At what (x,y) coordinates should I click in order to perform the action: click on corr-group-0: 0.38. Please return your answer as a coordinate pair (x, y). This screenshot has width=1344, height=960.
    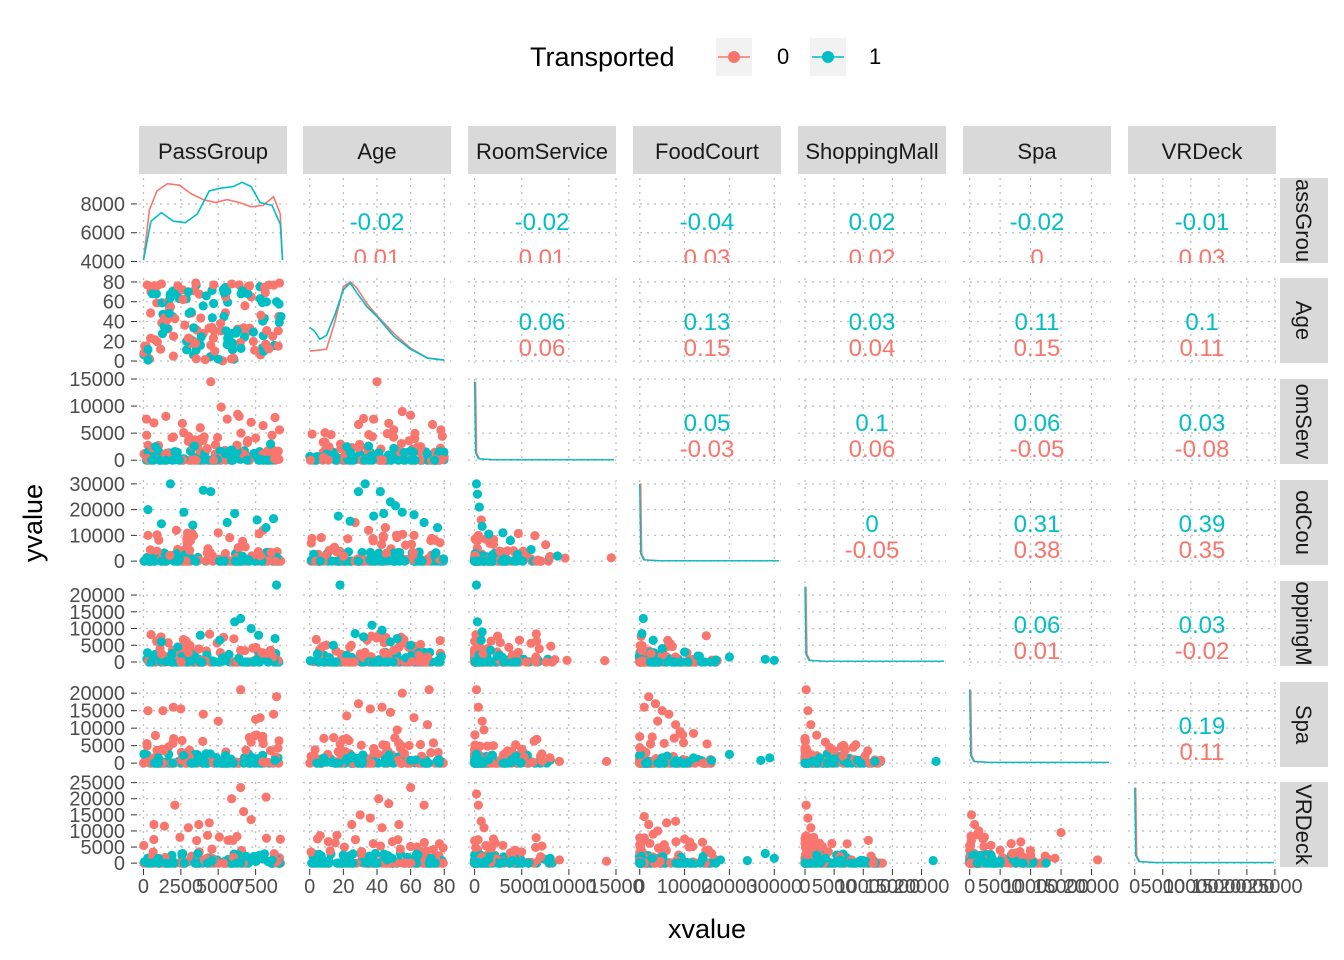
    Looking at the image, I should click on (1037, 550).